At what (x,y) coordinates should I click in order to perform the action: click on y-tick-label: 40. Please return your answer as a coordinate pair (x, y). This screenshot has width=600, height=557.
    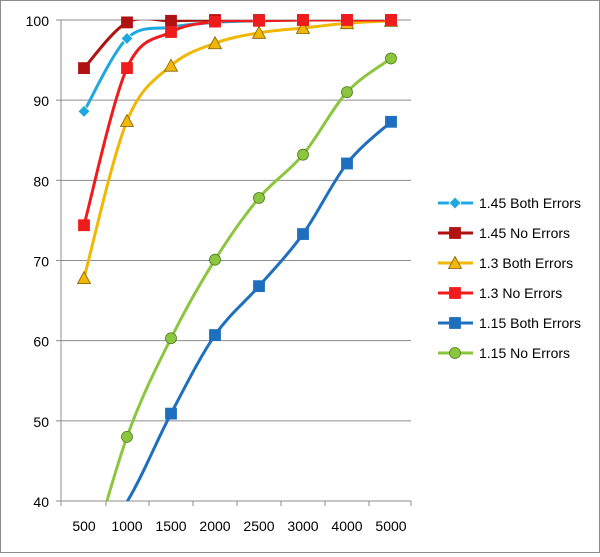
    Looking at the image, I should click on (41, 502).